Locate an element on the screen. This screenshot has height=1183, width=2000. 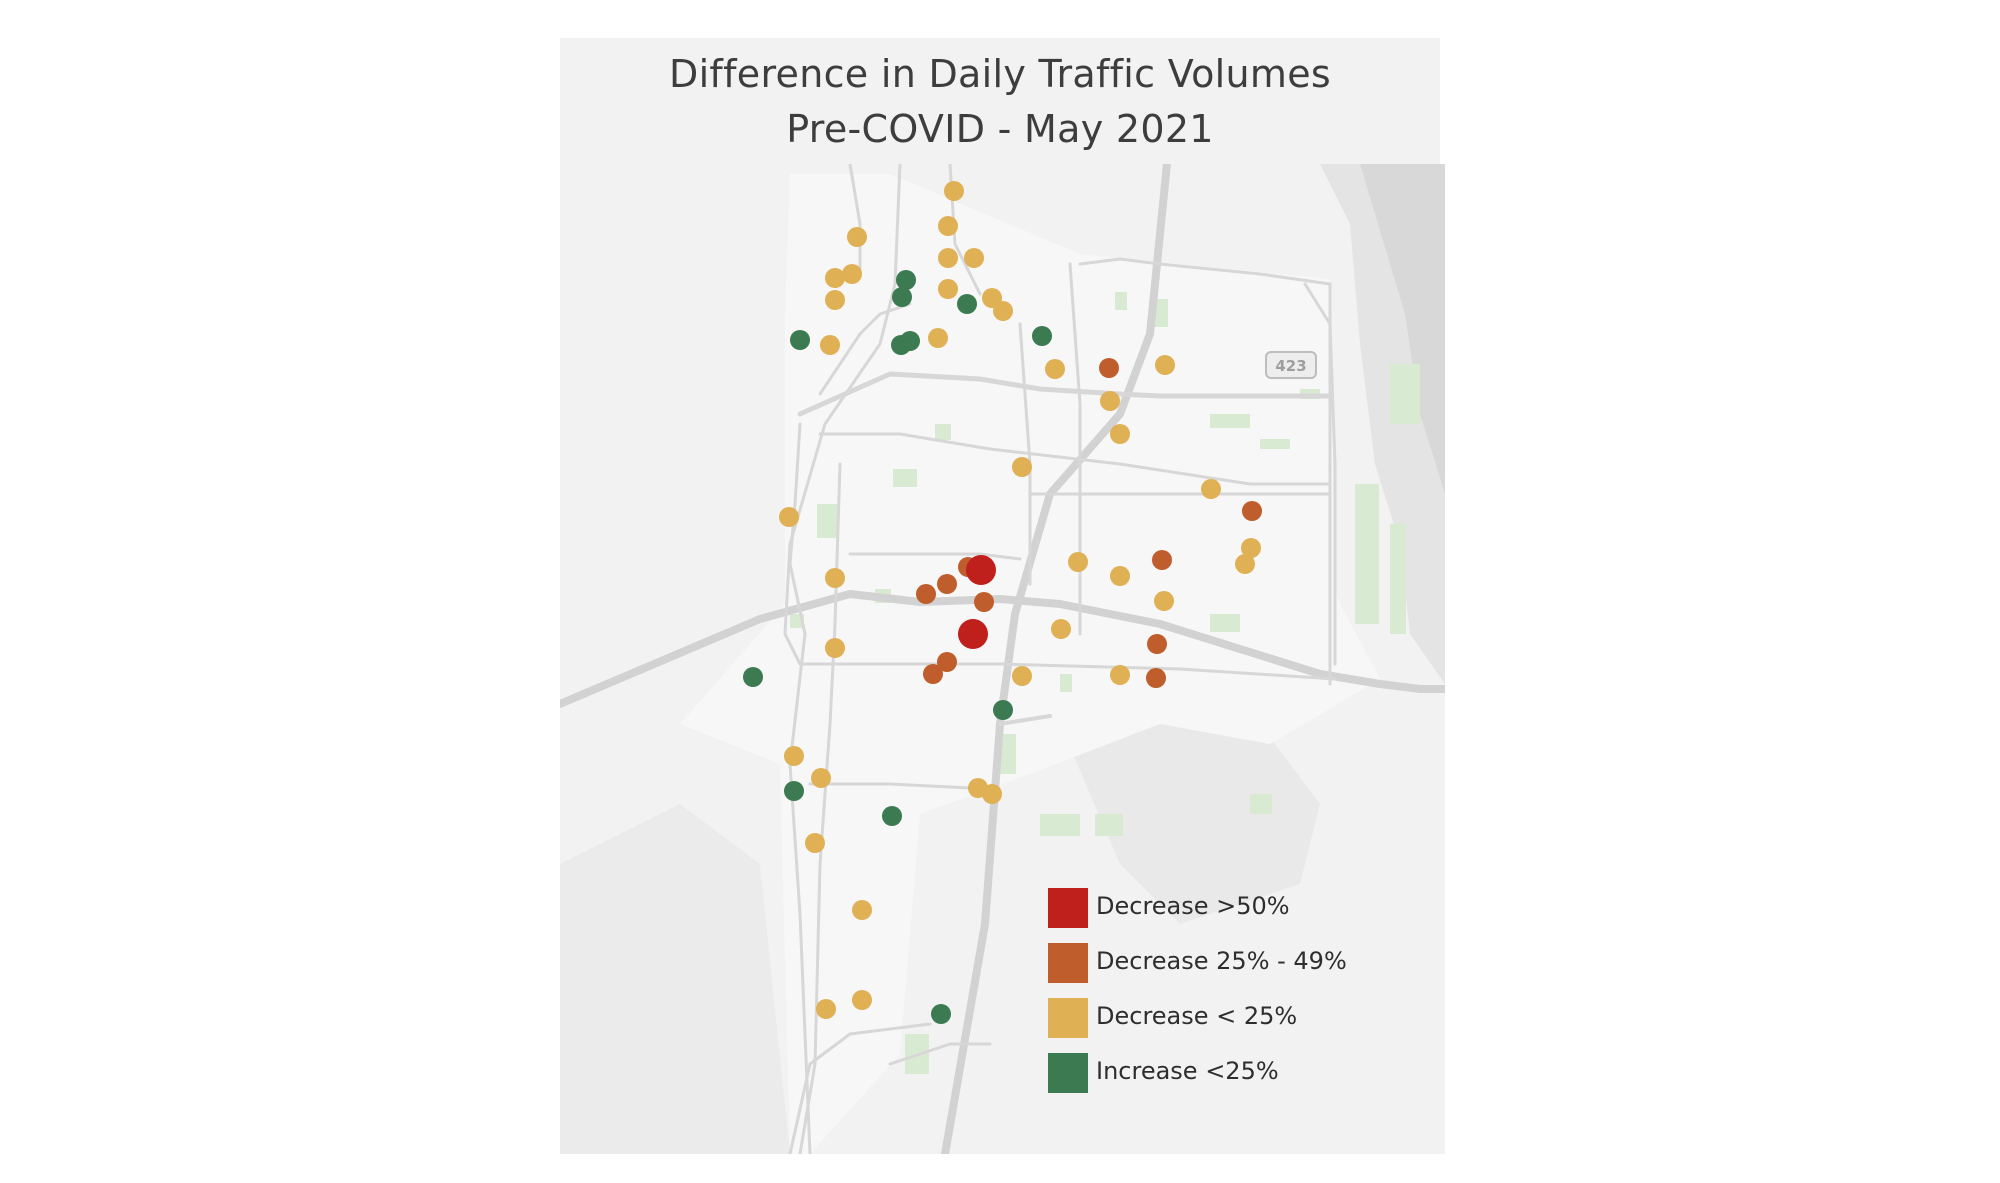
route-shield: 423 is located at coordinates (1291, 365).